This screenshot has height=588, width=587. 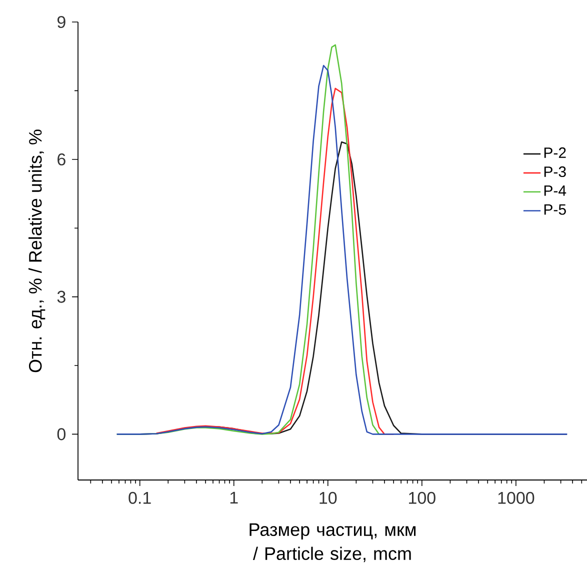 I want to click on x-tick-label: 10, so click(x=328, y=498).